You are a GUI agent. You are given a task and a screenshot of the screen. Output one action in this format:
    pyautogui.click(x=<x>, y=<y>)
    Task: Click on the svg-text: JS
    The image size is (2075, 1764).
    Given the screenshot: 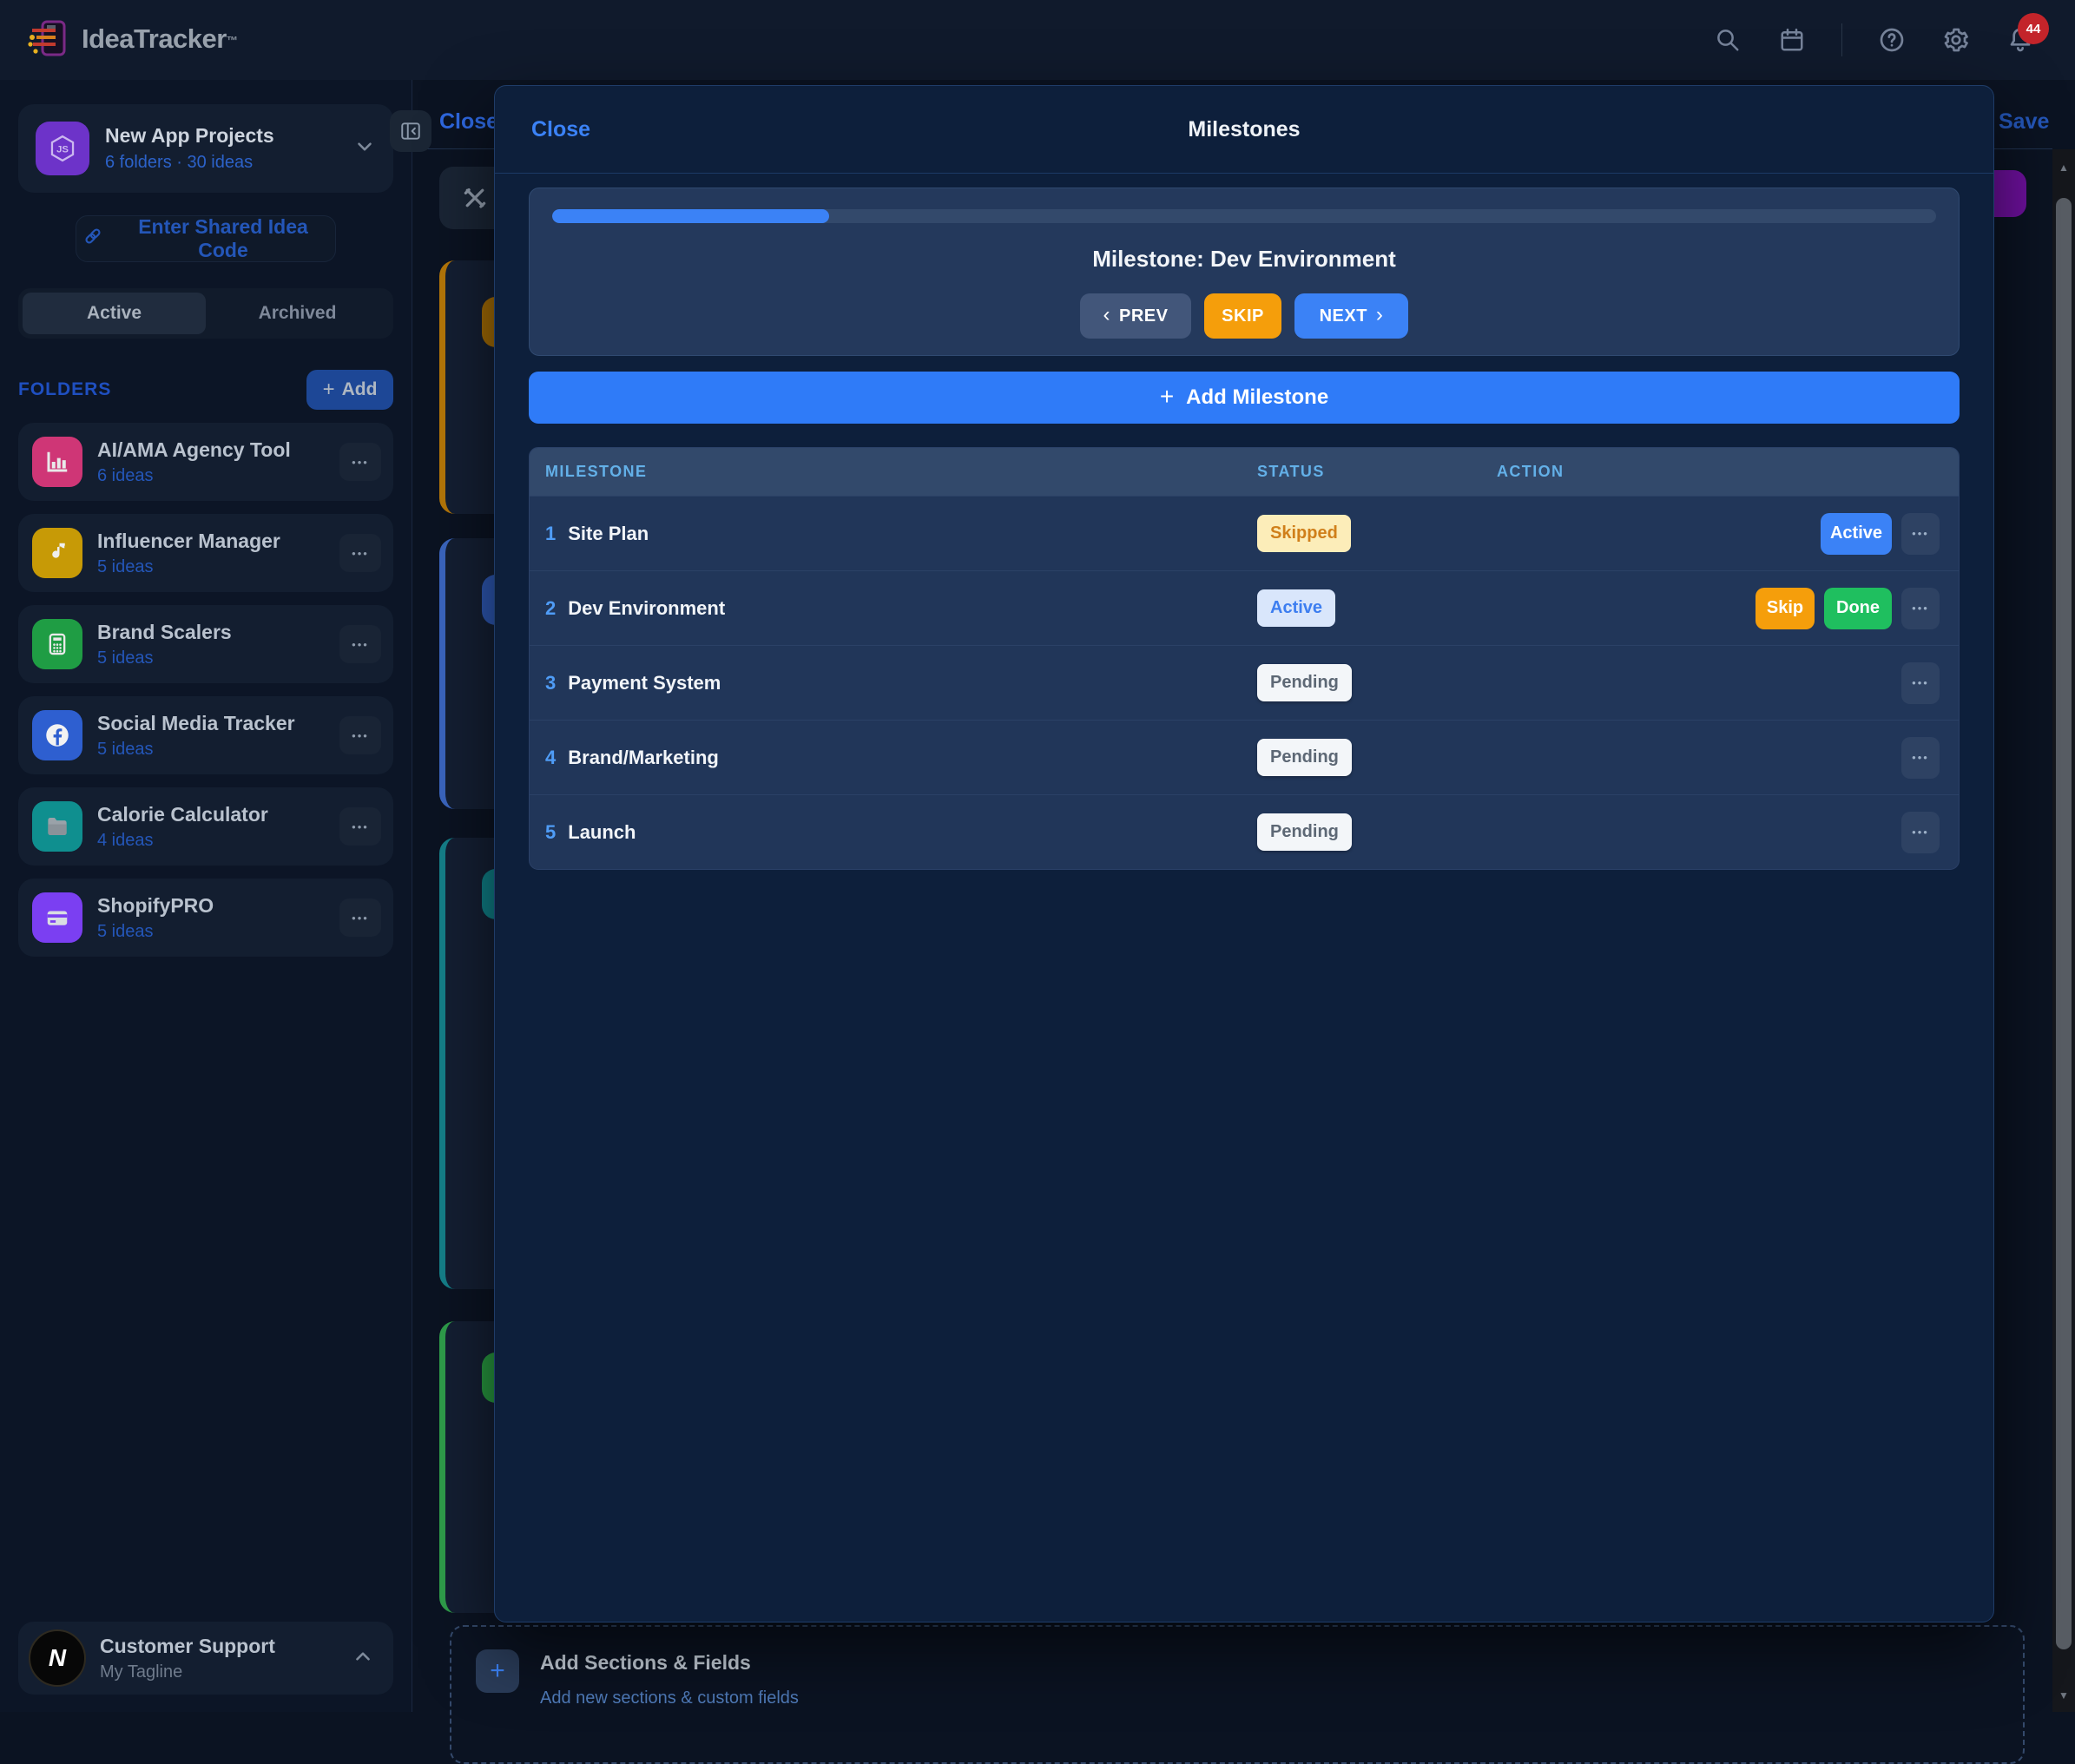 What is the action you would take?
    pyautogui.click(x=62, y=150)
    